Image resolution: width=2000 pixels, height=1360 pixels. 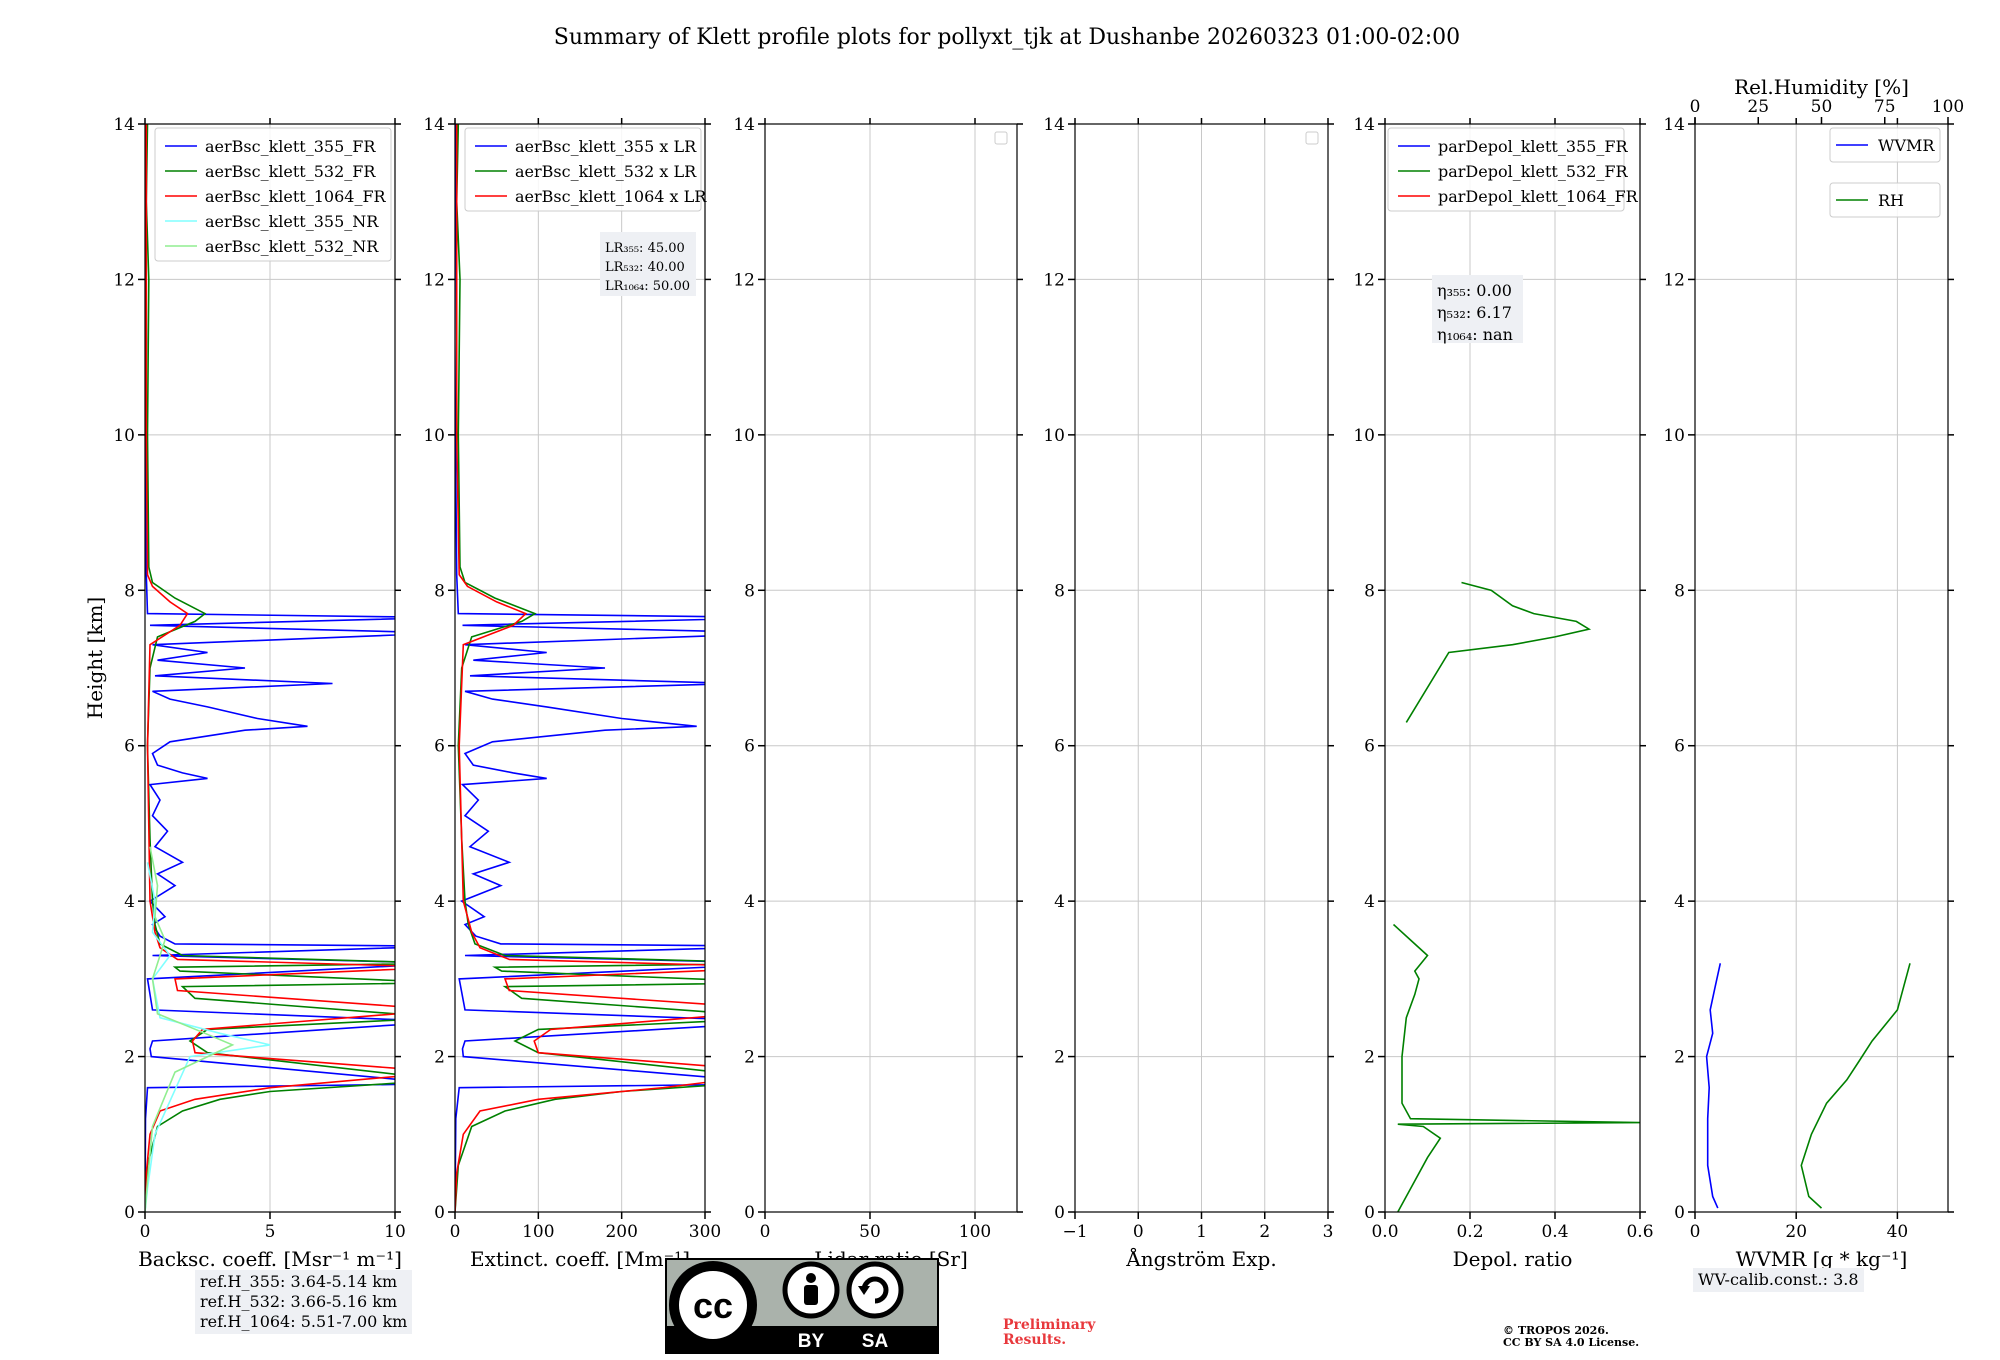 I want to click on series-line-parDepol_klett_532_FR, so click(x=1516, y=1067).